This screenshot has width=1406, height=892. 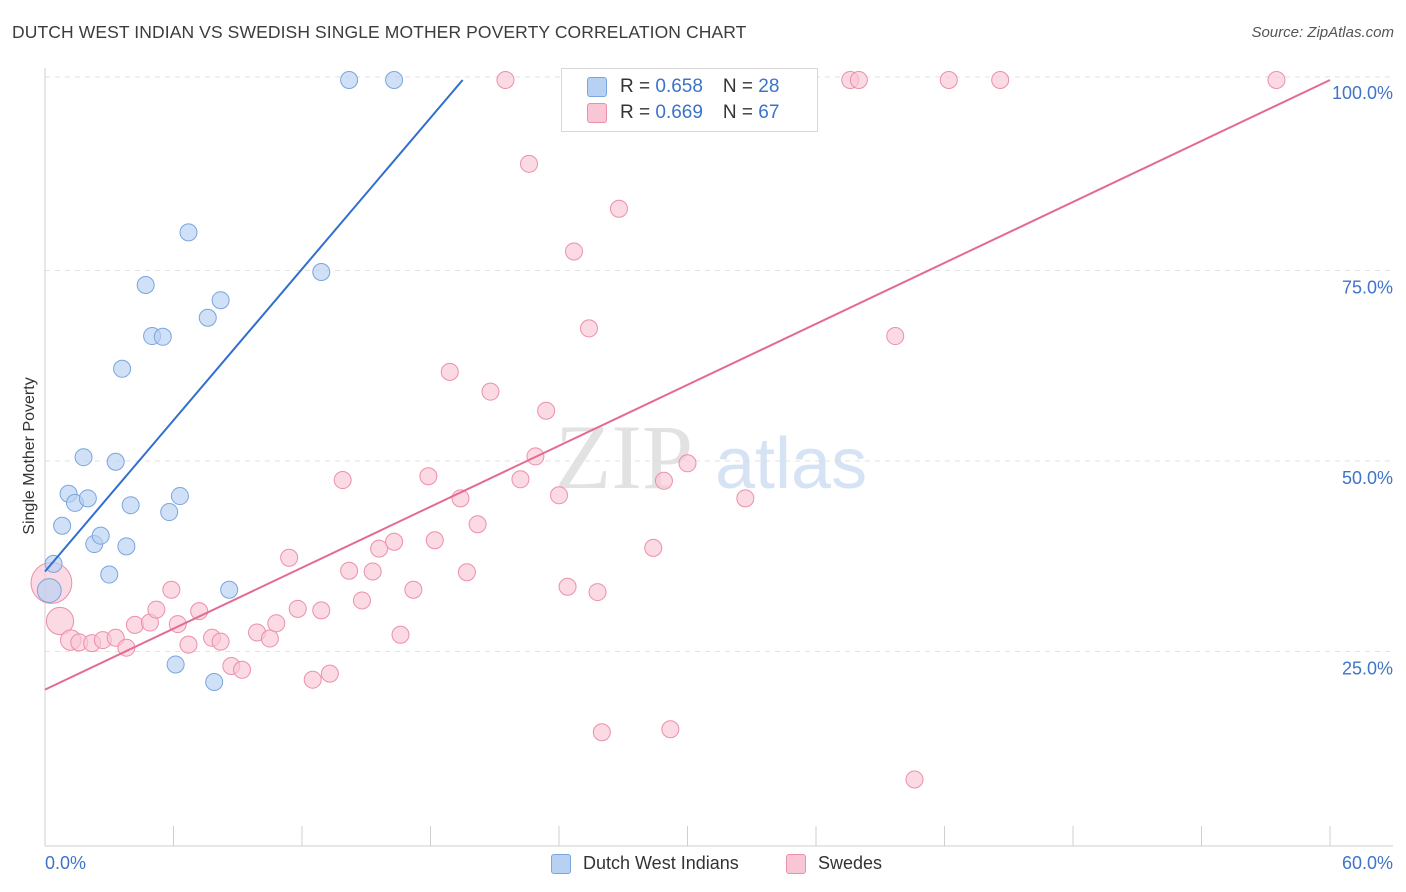 I want to click on stats-swatch-pink, so click(x=597, y=113).